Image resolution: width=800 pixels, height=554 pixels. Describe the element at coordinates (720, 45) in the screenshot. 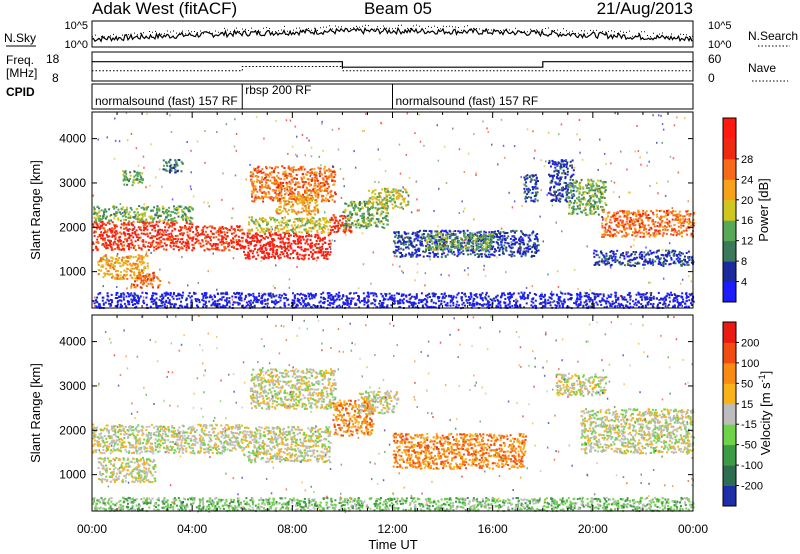

I see `nsearch-tick-low: 10^0` at that location.